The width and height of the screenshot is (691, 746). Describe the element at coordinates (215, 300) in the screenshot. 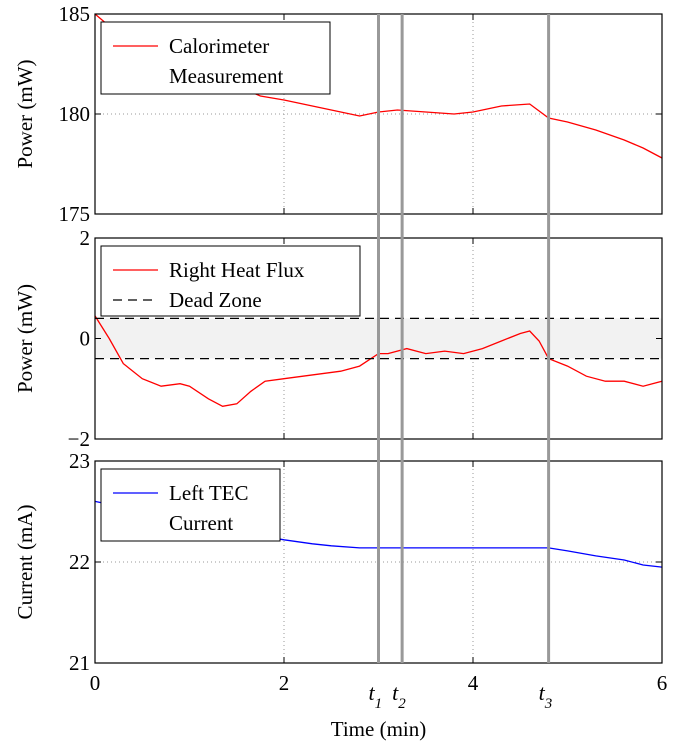

I see `legend-entry-label: Dead Zone` at that location.